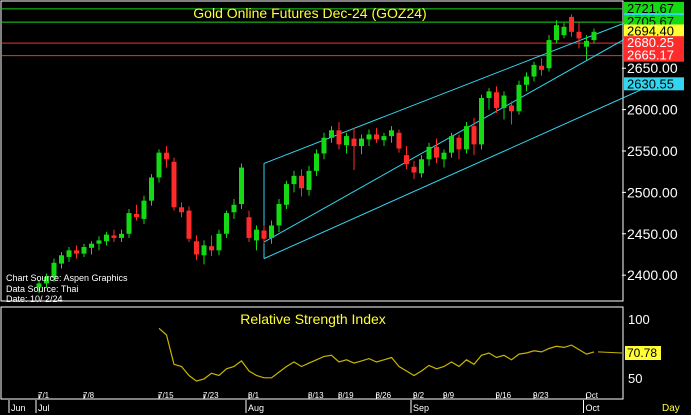 The height and width of the screenshot is (415, 691). I want to click on date-tick-label-5: 8/13, so click(316, 395).